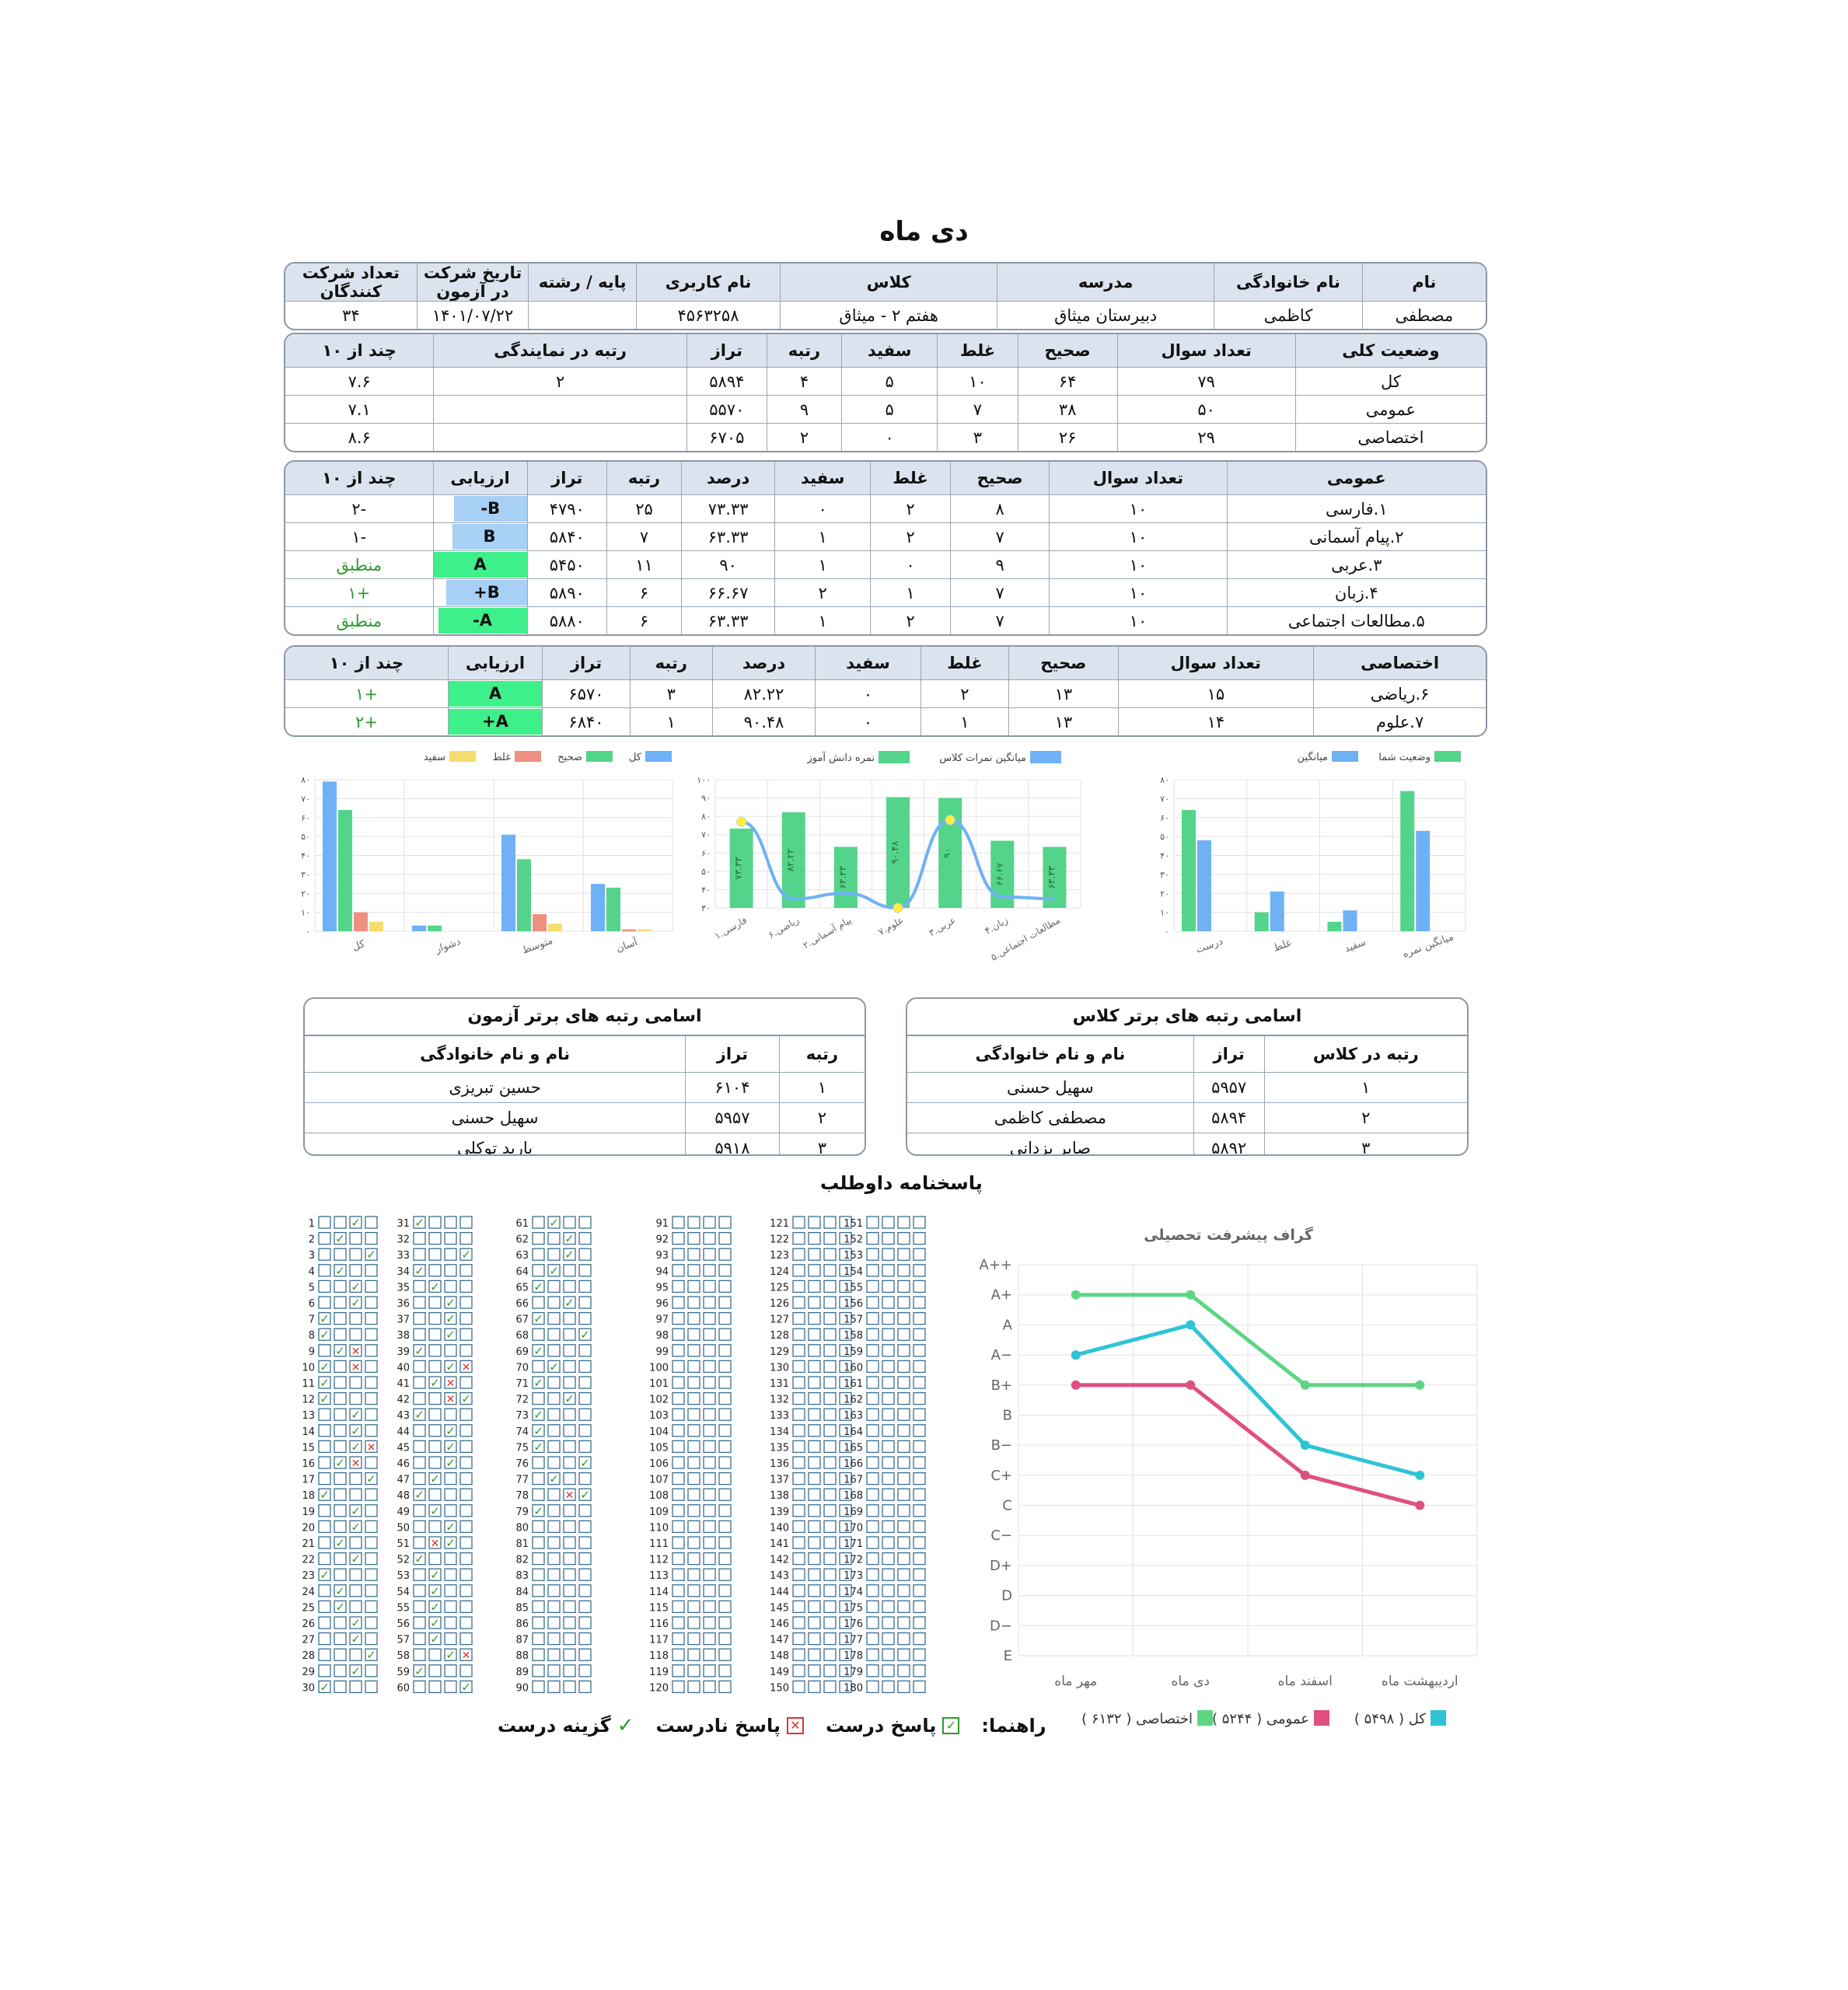  I want to click on general-header: سفید, so click(822, 478).